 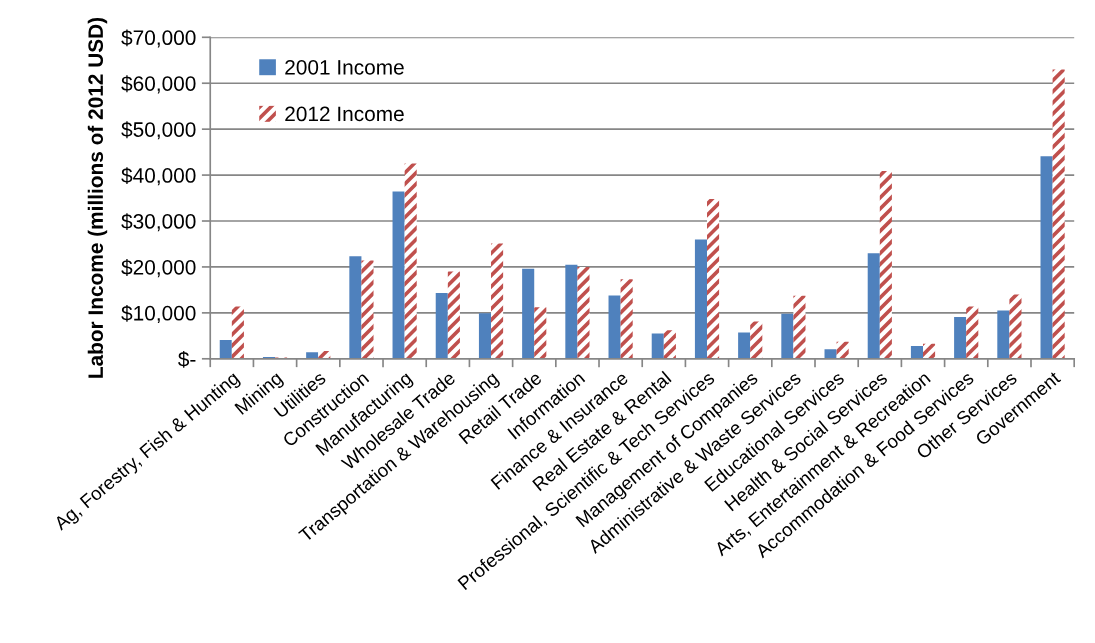 What do you see at coordinates (158, 84) in the screenshot?
I see `y-tick-label: $60,000` at bounding box center [158, 84].